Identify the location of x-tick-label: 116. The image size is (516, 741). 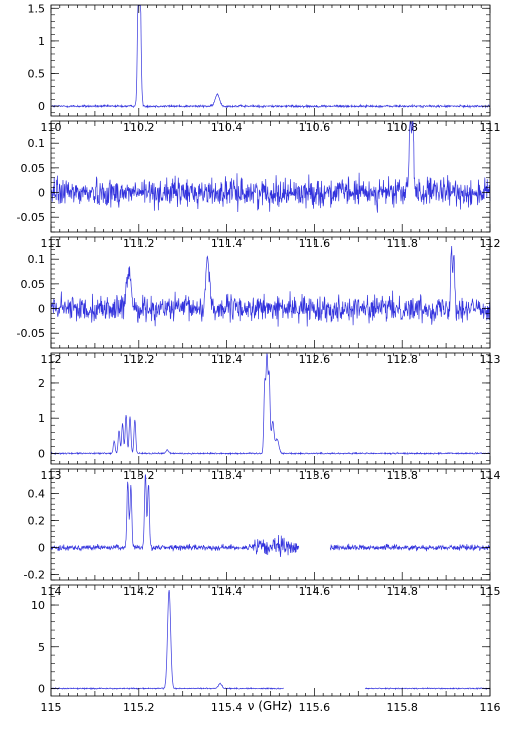
(490, 707).